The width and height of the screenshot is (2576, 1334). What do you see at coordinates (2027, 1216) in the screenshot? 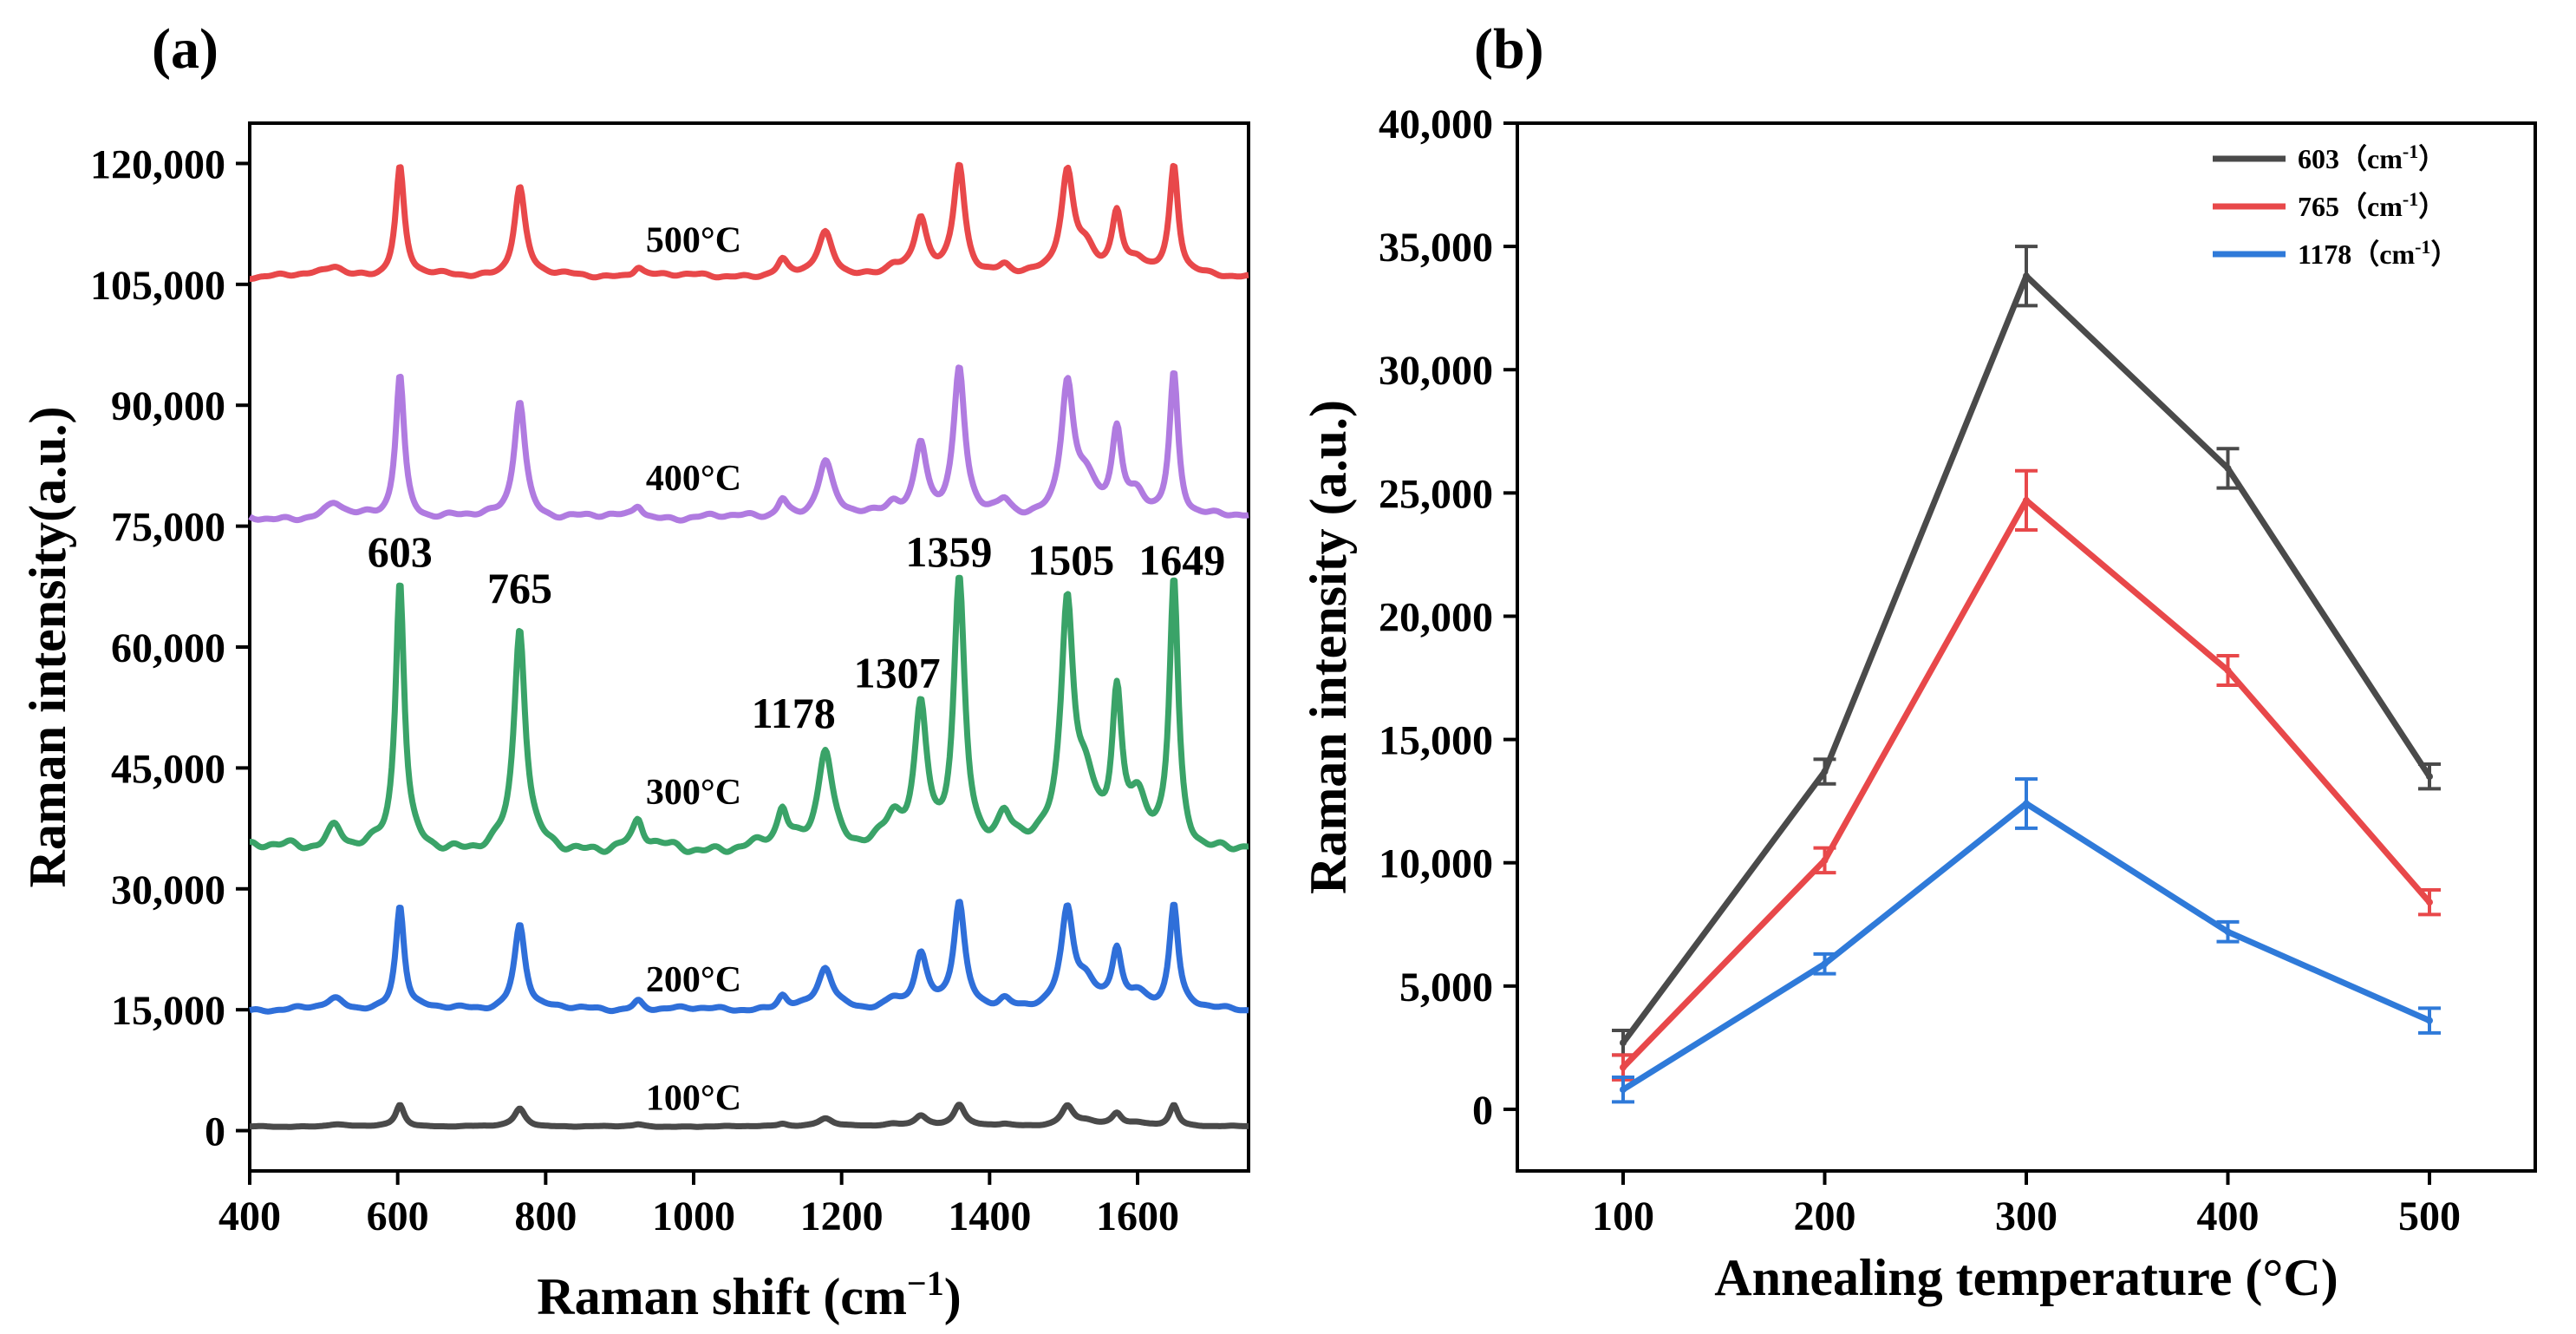
I see `x-tick-label: 300` at bounding box center [2027, 1216].